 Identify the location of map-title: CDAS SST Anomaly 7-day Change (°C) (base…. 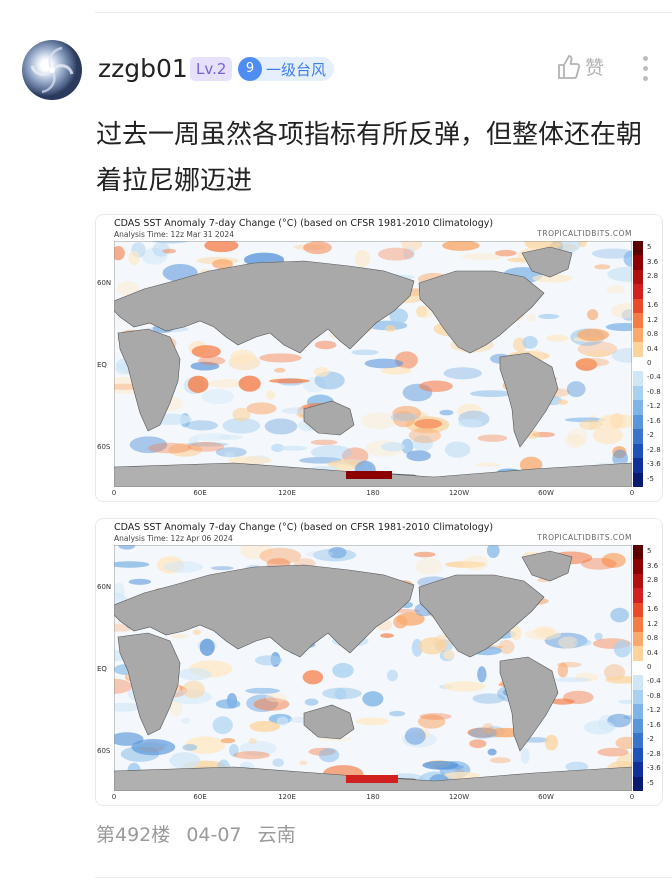
(304, 527).